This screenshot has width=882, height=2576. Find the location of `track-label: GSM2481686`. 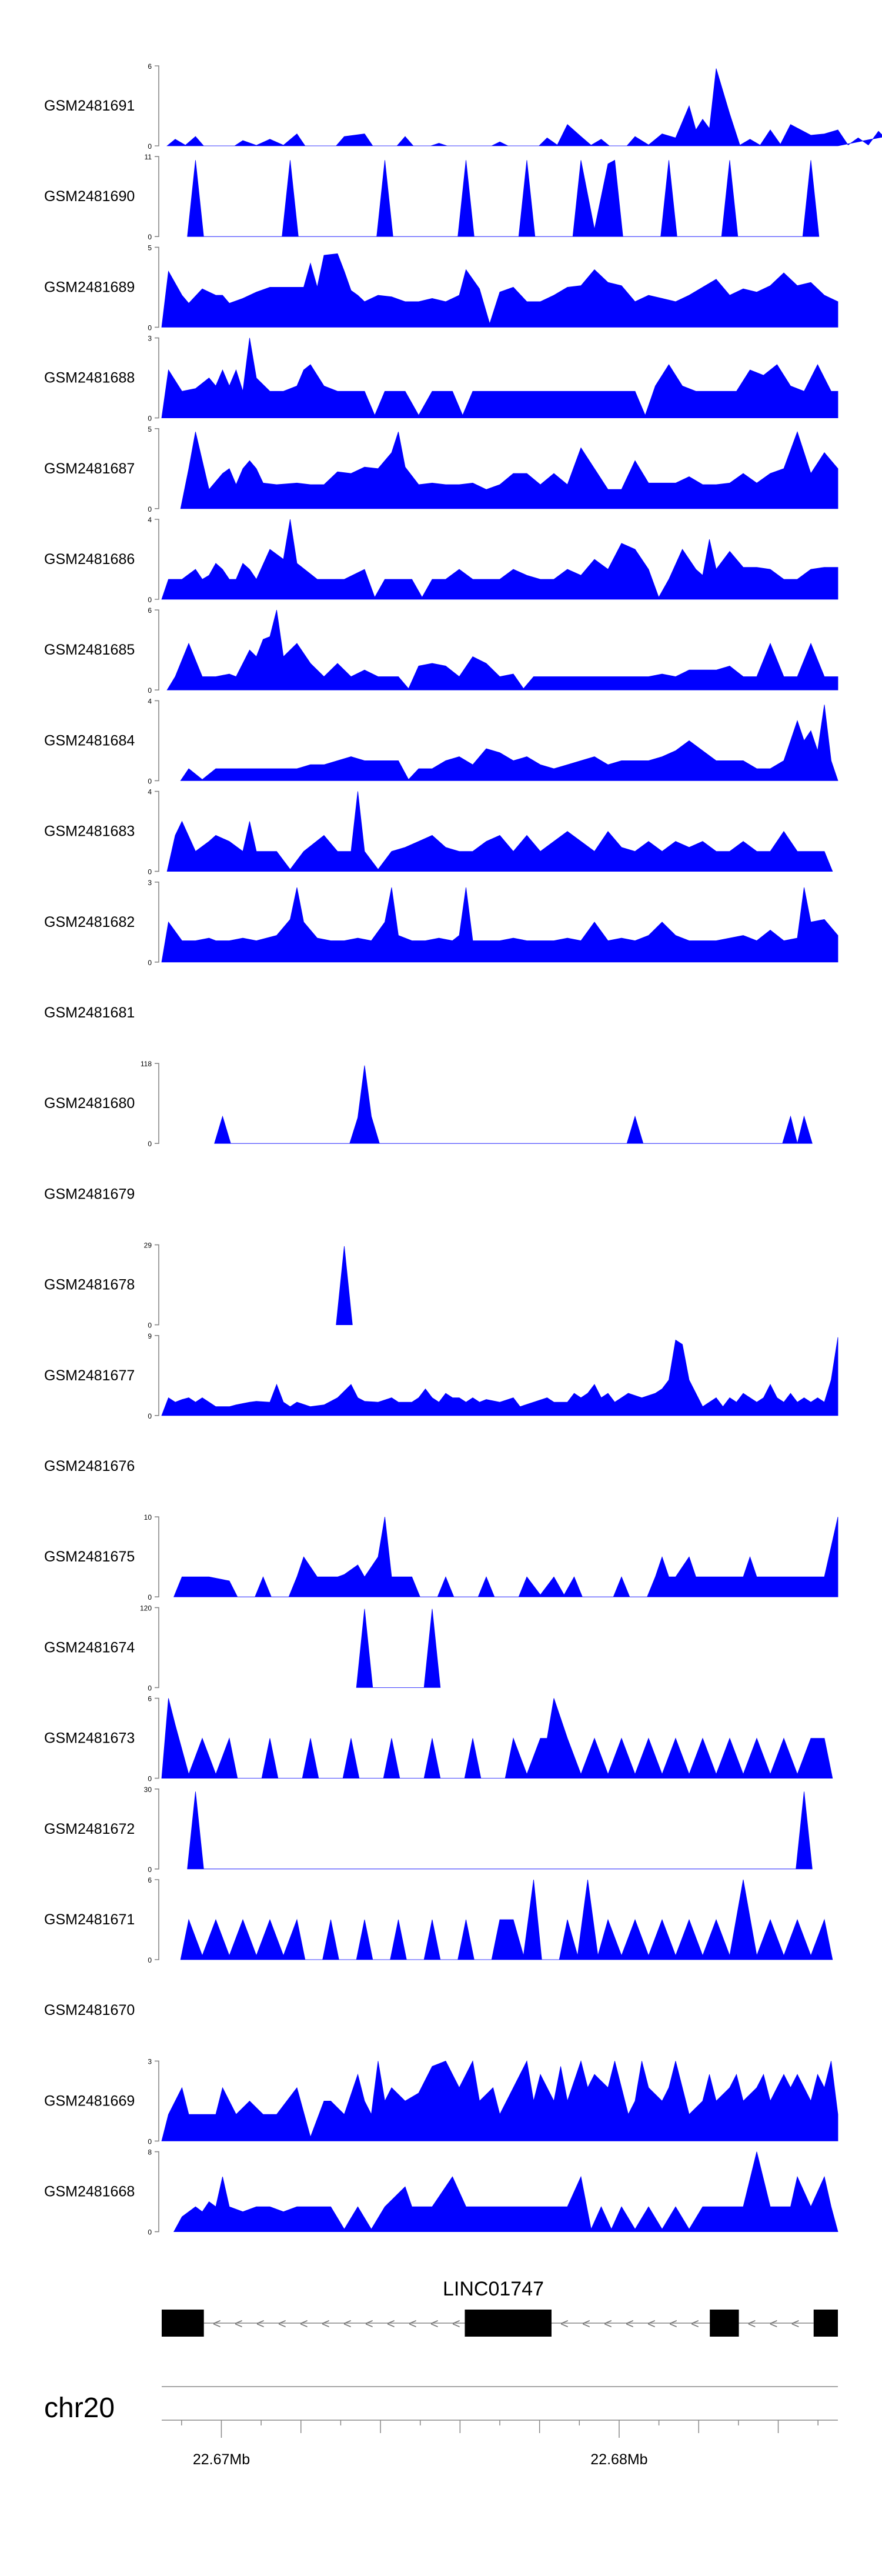

track-label: GSM2481686 is located at coordinates (89, 559).